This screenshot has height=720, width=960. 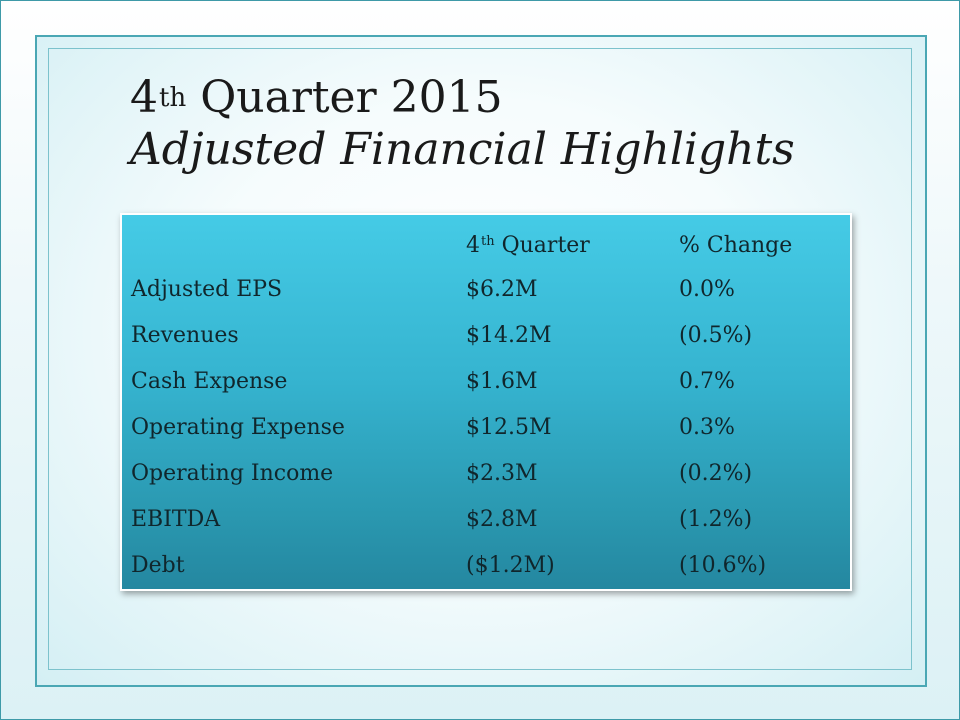 What do you see at coordinates (509, 335) in the screenshot?
I see `row-value: $14.2M` at bounding box center [509, 335].